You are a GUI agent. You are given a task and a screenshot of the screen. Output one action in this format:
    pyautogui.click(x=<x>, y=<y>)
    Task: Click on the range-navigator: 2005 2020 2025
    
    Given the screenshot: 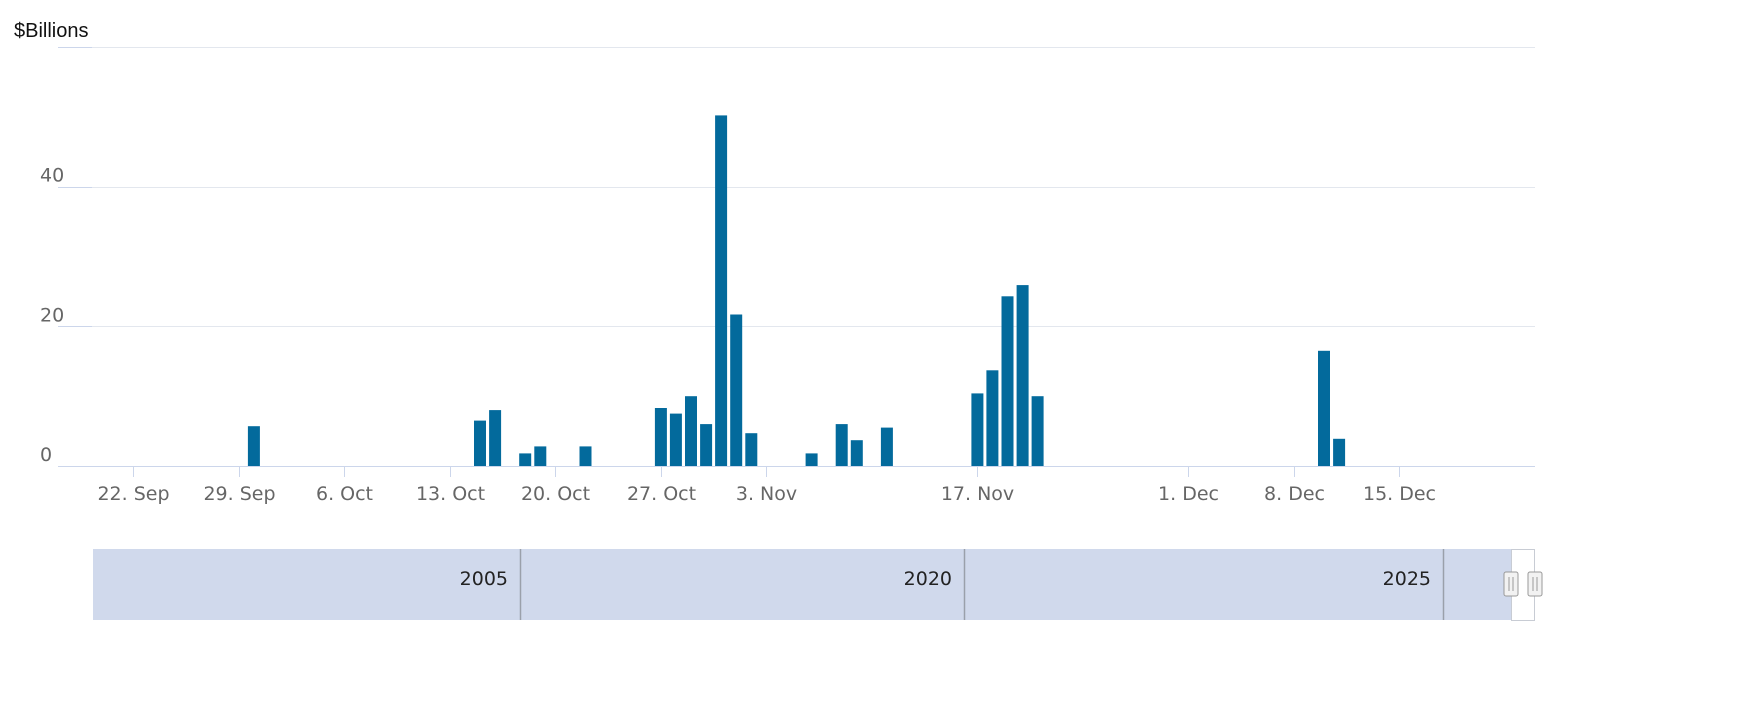 What is the action you would take?
    pyautogui.click(x=818, y=585)
    